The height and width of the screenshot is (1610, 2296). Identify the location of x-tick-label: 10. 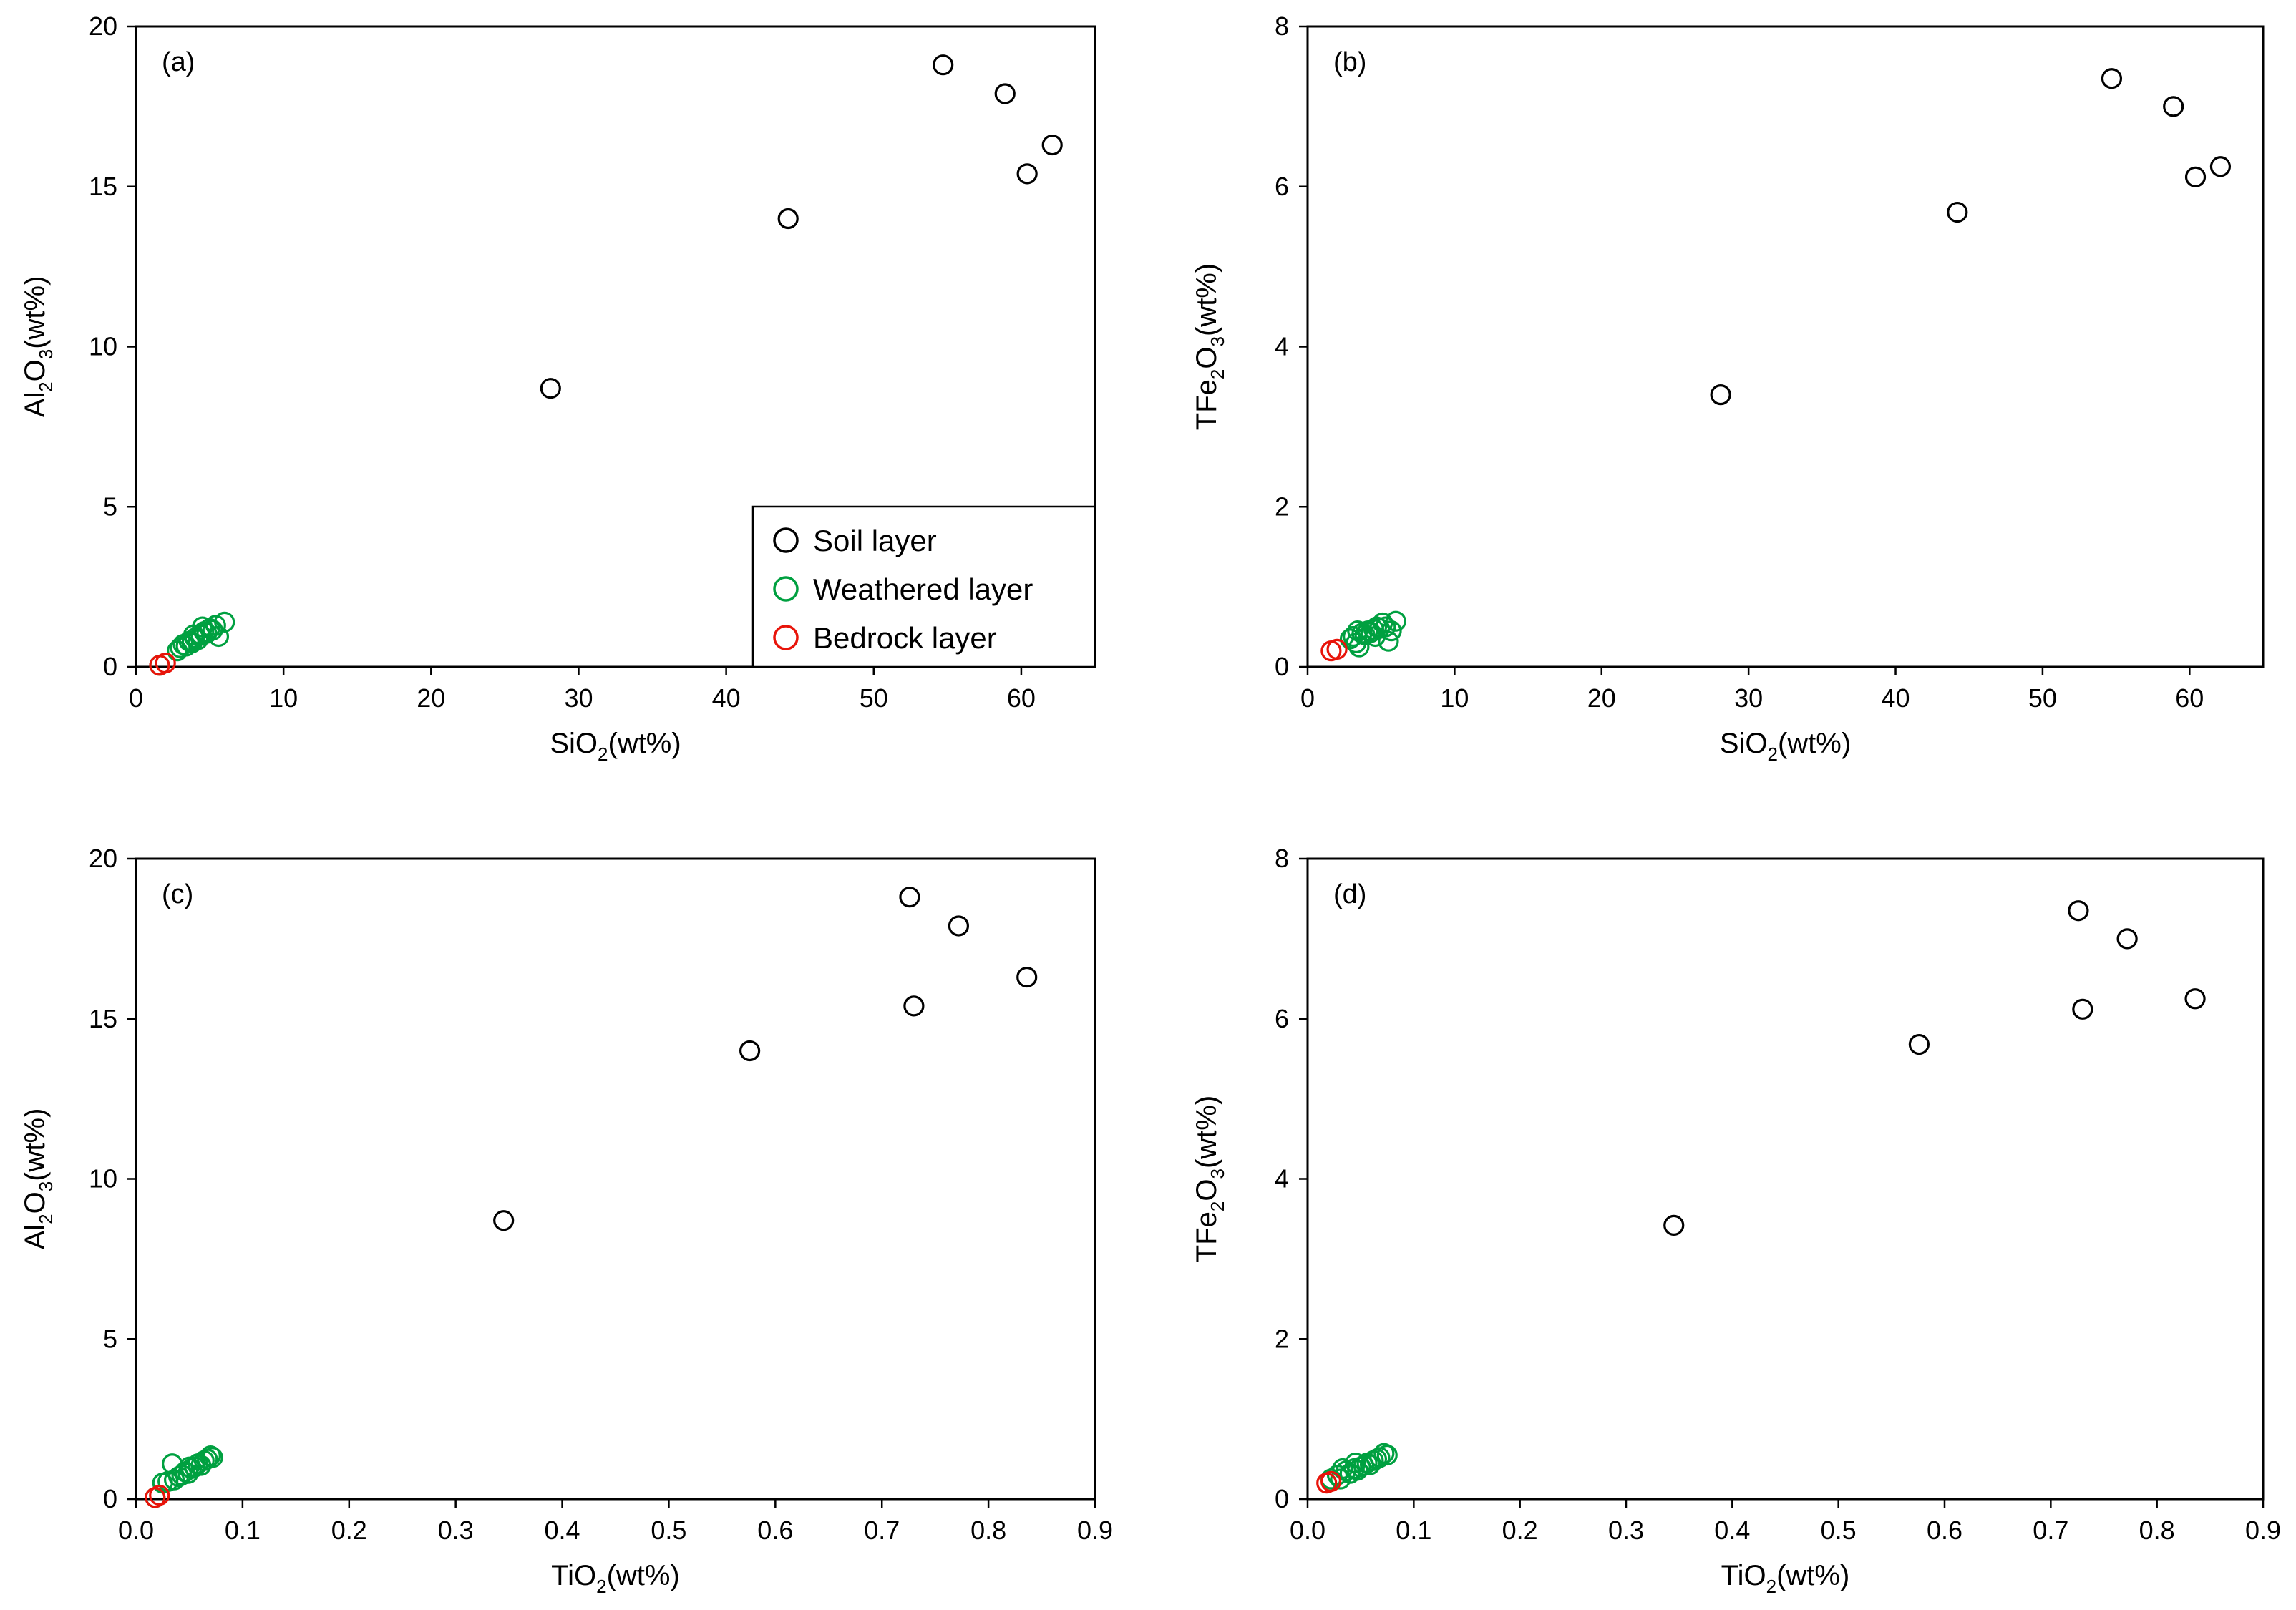
(284, 698).